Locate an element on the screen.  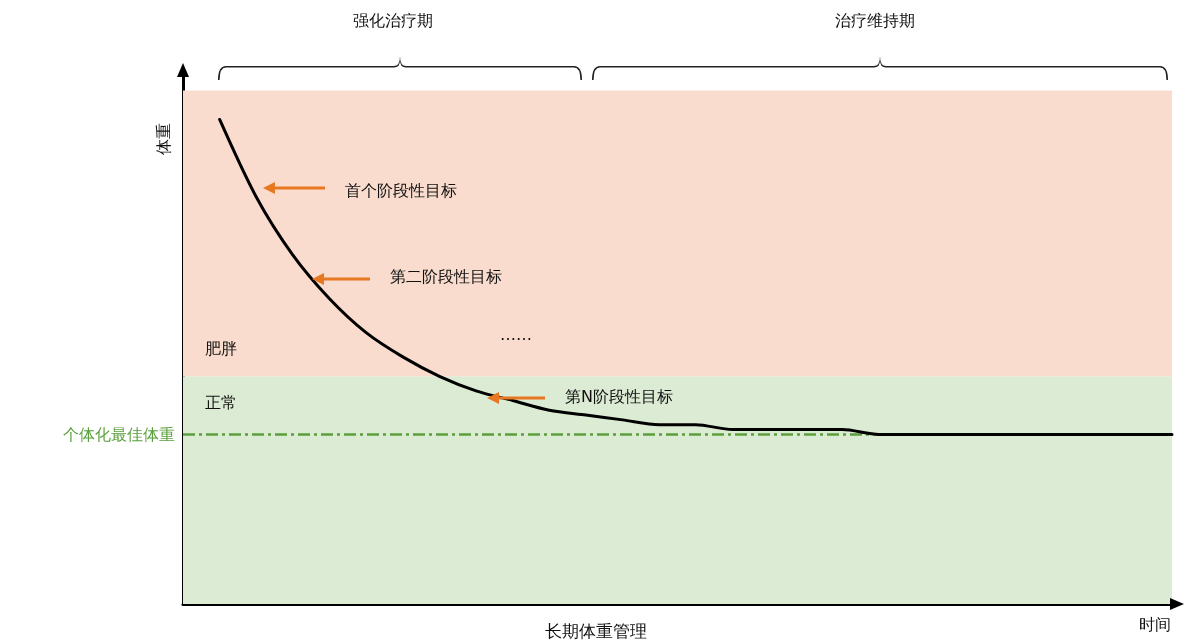
text: 长期体重管理 is located at coordinates (595, 630).